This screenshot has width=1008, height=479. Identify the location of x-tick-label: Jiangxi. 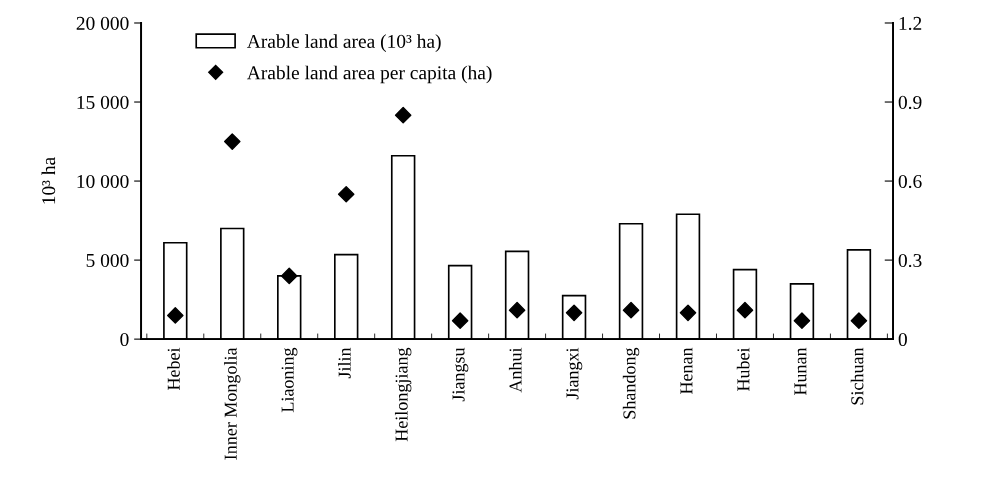
(574, 373).